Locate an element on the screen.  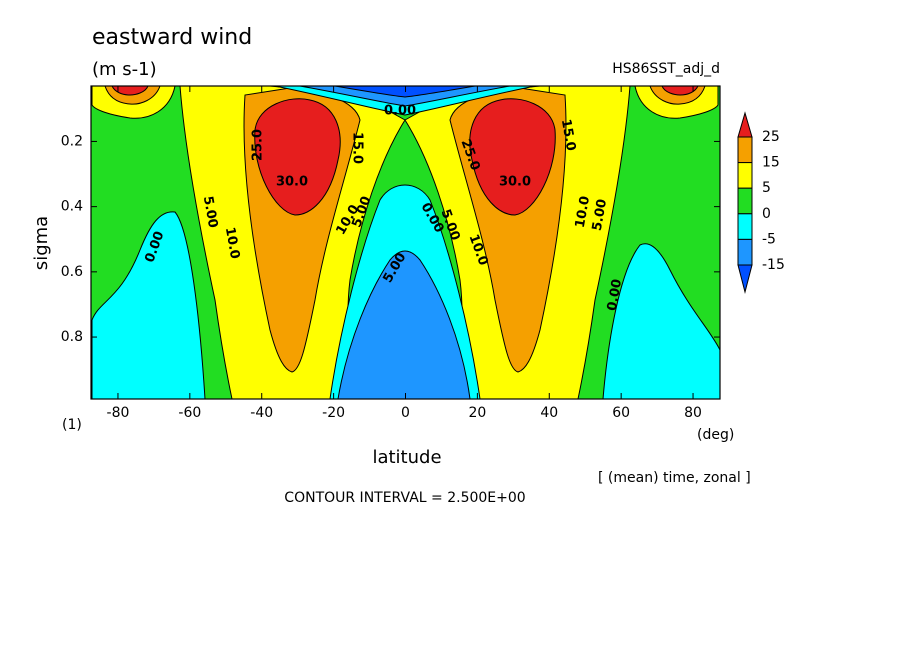
x-tick-label: -80 is located at coordinates (118, 413).